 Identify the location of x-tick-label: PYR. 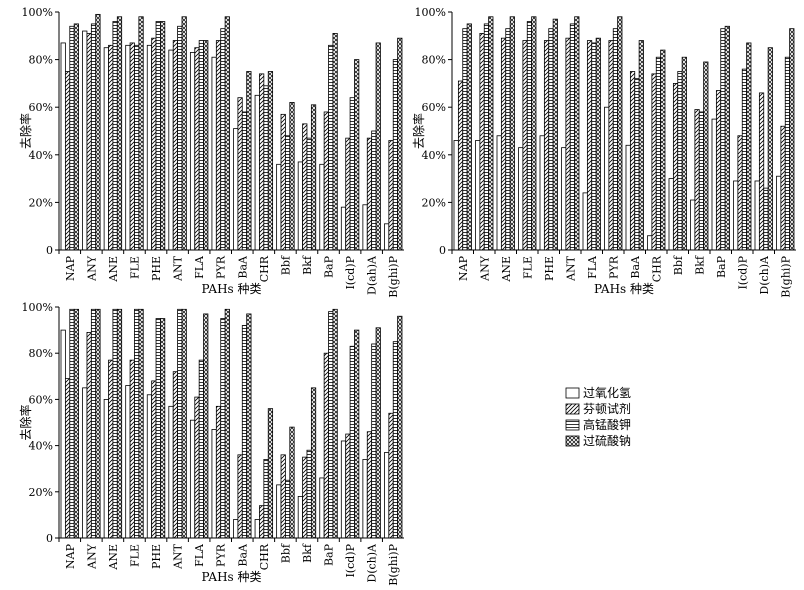
(613, 267).